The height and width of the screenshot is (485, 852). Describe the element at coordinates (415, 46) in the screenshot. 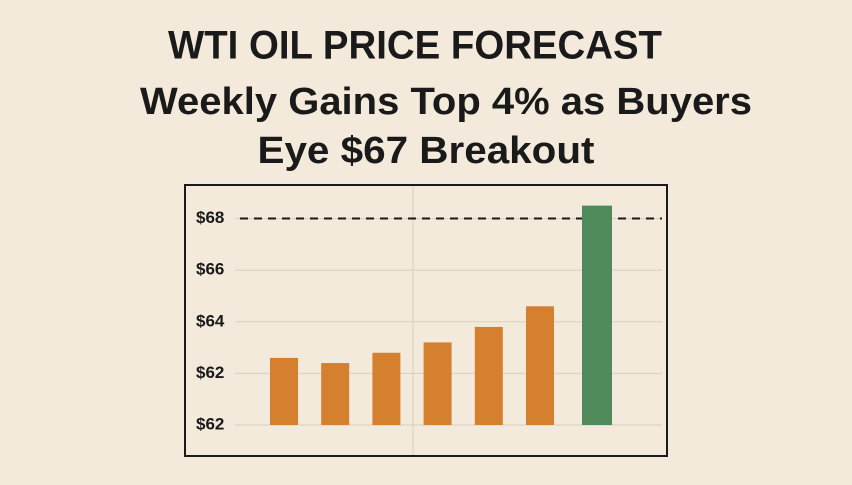

I see `chart-title: WTI OIL PRICE FORECAST` at that location.